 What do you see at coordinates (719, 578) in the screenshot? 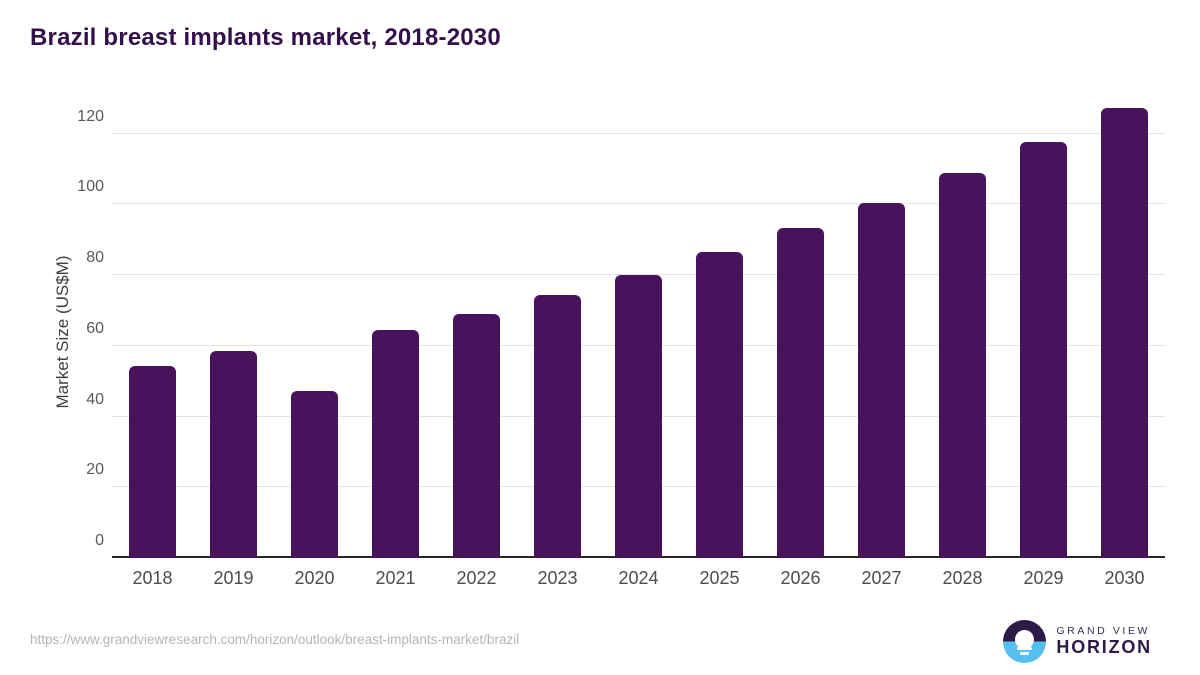
I see `x-tick-label-2025: 2025` at bounding box center [719, 578].